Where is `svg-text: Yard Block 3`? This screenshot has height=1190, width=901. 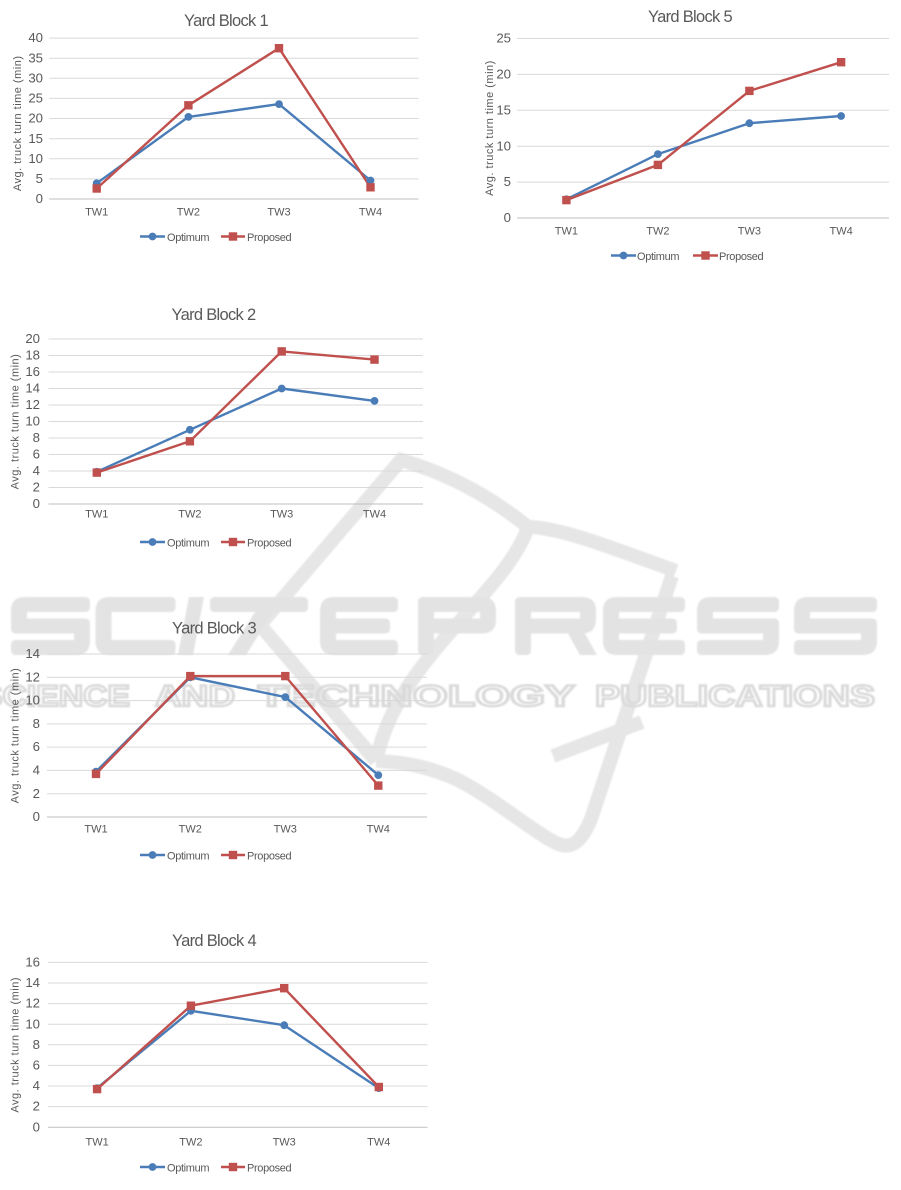
svg-text: Yard Block 3 is located at coordinates (214, 629).